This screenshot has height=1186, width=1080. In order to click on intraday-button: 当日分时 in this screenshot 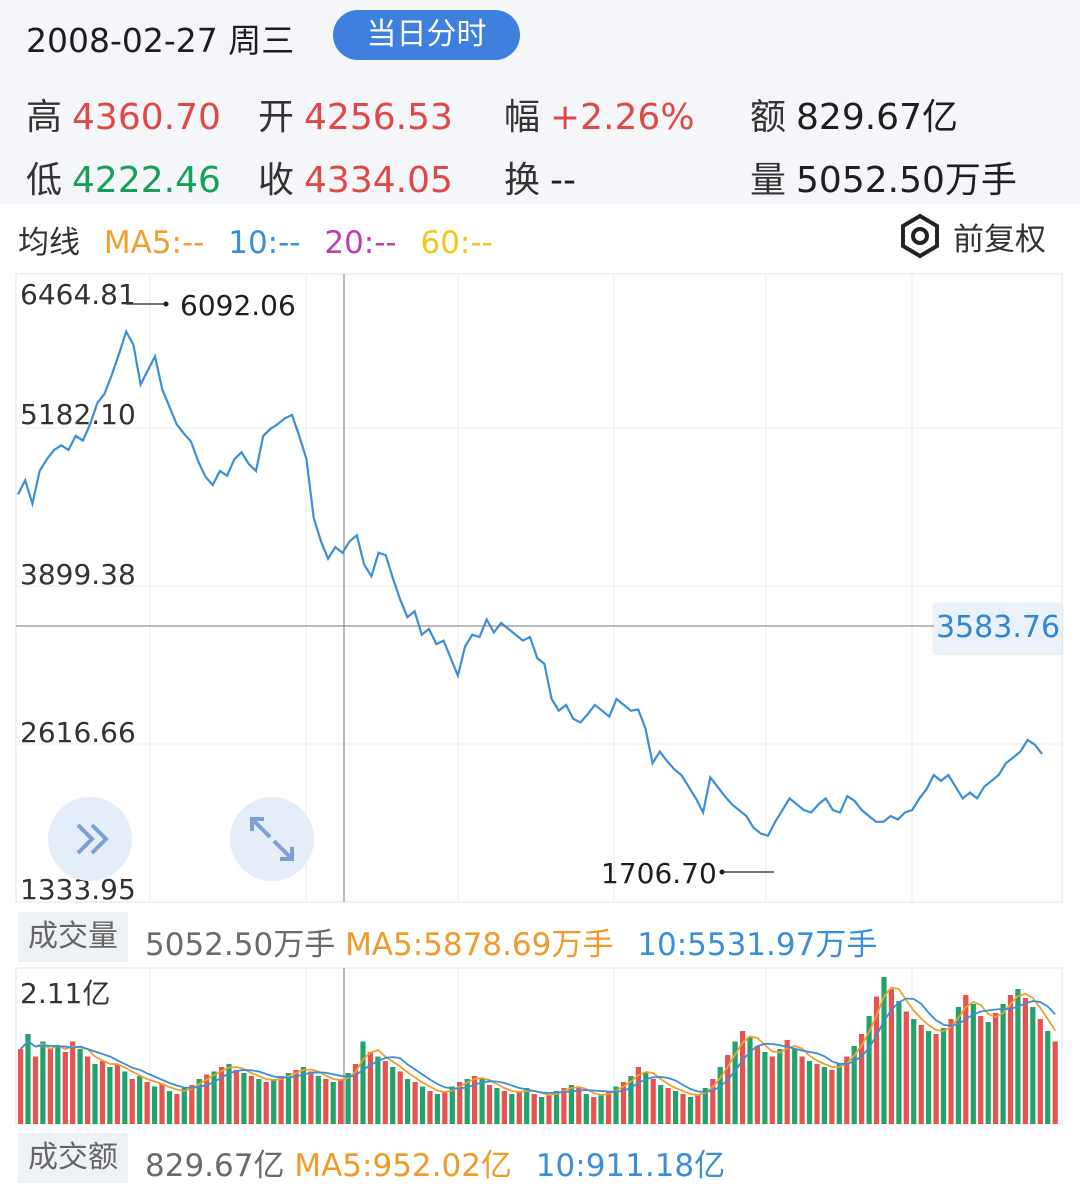, I will do `click(426, 35)`.